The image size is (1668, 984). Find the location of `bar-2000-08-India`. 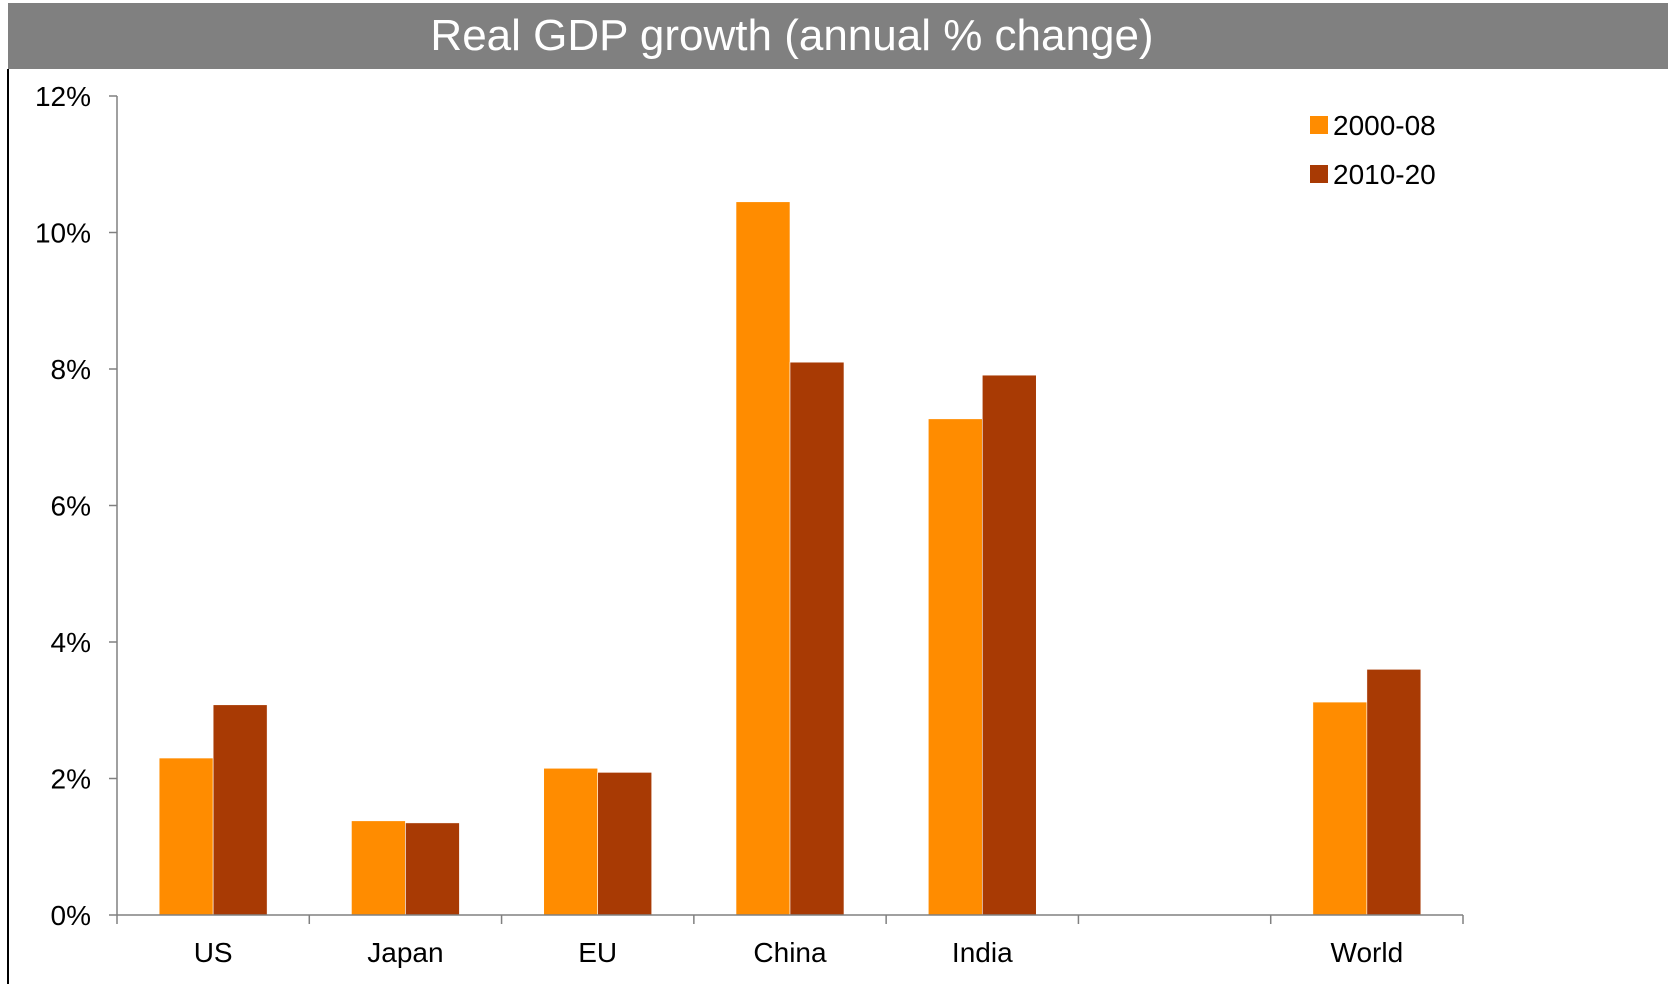

bar-2000-08-India is located at coordinates (955, 667).